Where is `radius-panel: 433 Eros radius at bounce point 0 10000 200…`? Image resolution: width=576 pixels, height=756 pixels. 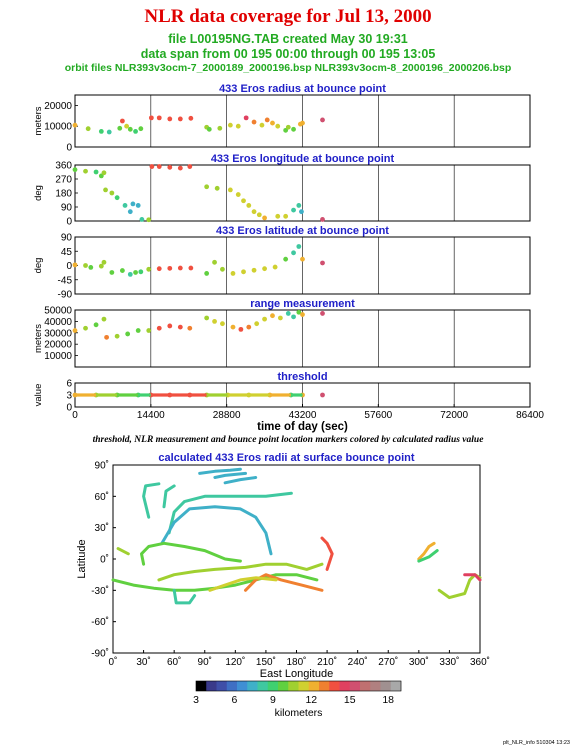 radius-panel: 433 Eros radius at bounce point 0 10000 200… is located at coordinates (282, 118).